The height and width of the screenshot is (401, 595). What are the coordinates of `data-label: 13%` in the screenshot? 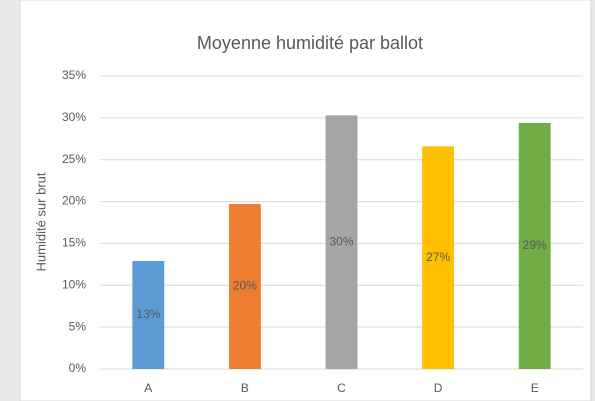 It's located at (148, 314).